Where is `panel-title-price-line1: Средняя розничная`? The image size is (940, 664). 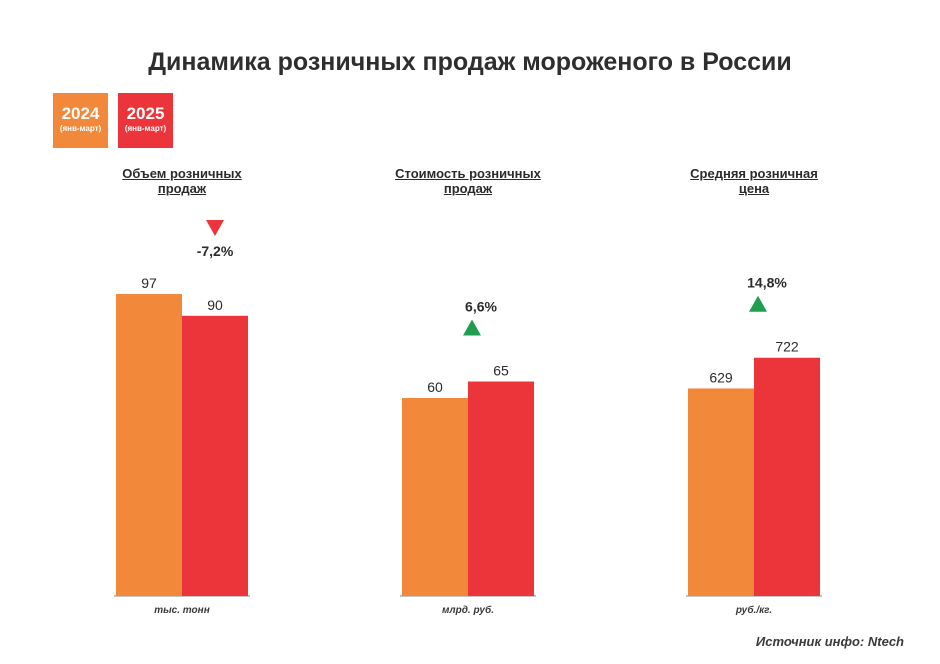
panel-title-price-line1: Средняя розничная is located at coordinates (754, 173).